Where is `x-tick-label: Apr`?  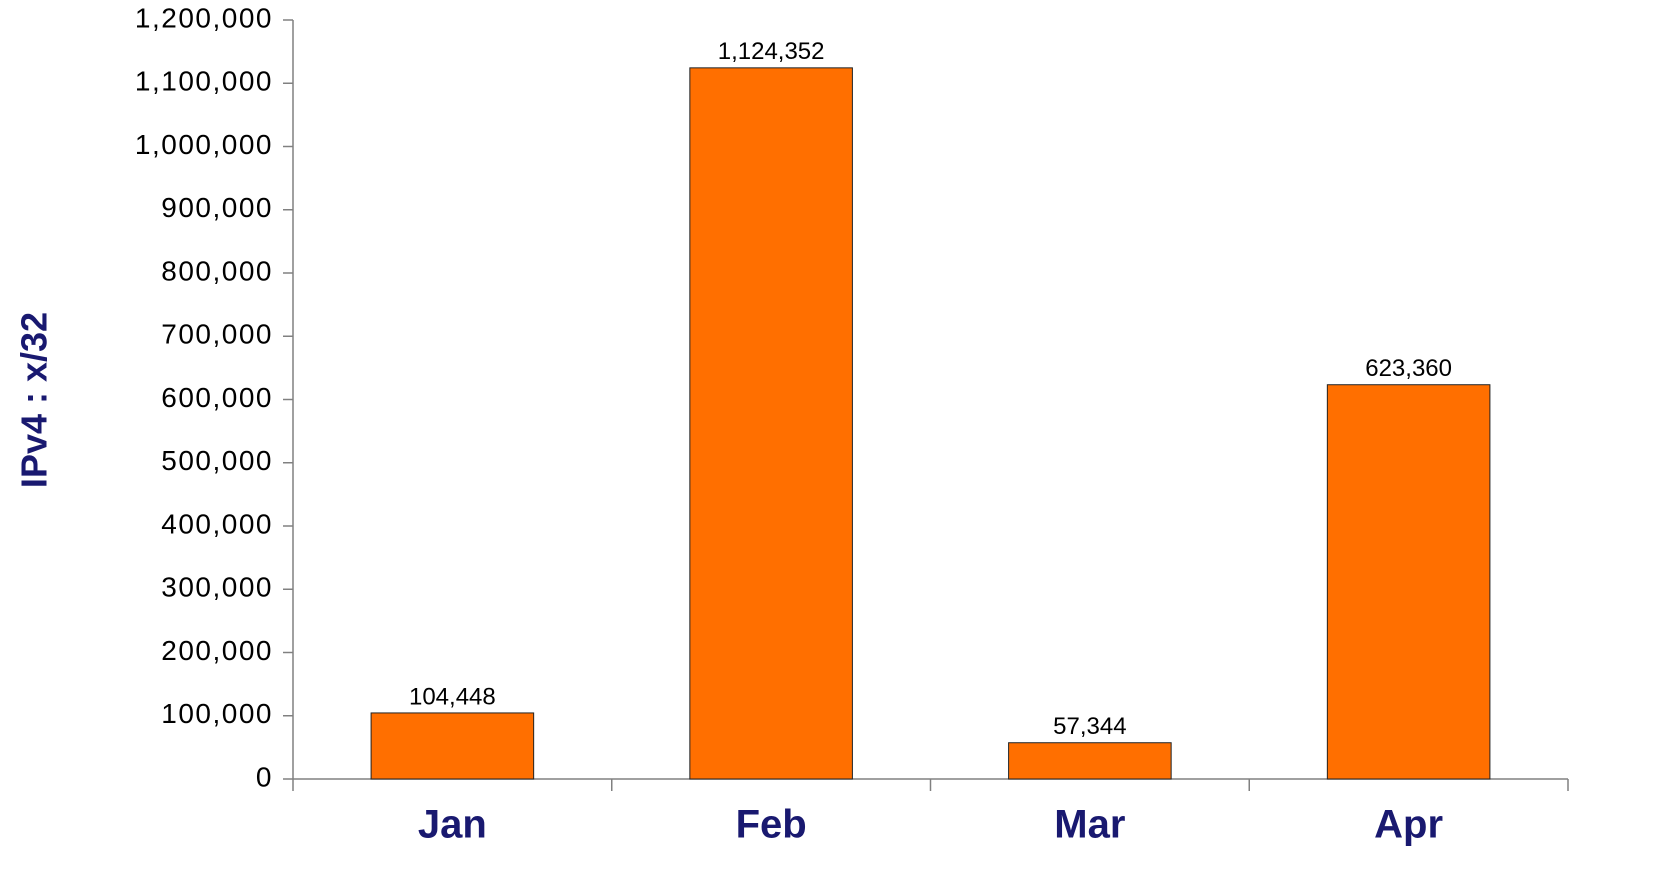
x-tick-label: Apr is located at coordinates (1408, 825).